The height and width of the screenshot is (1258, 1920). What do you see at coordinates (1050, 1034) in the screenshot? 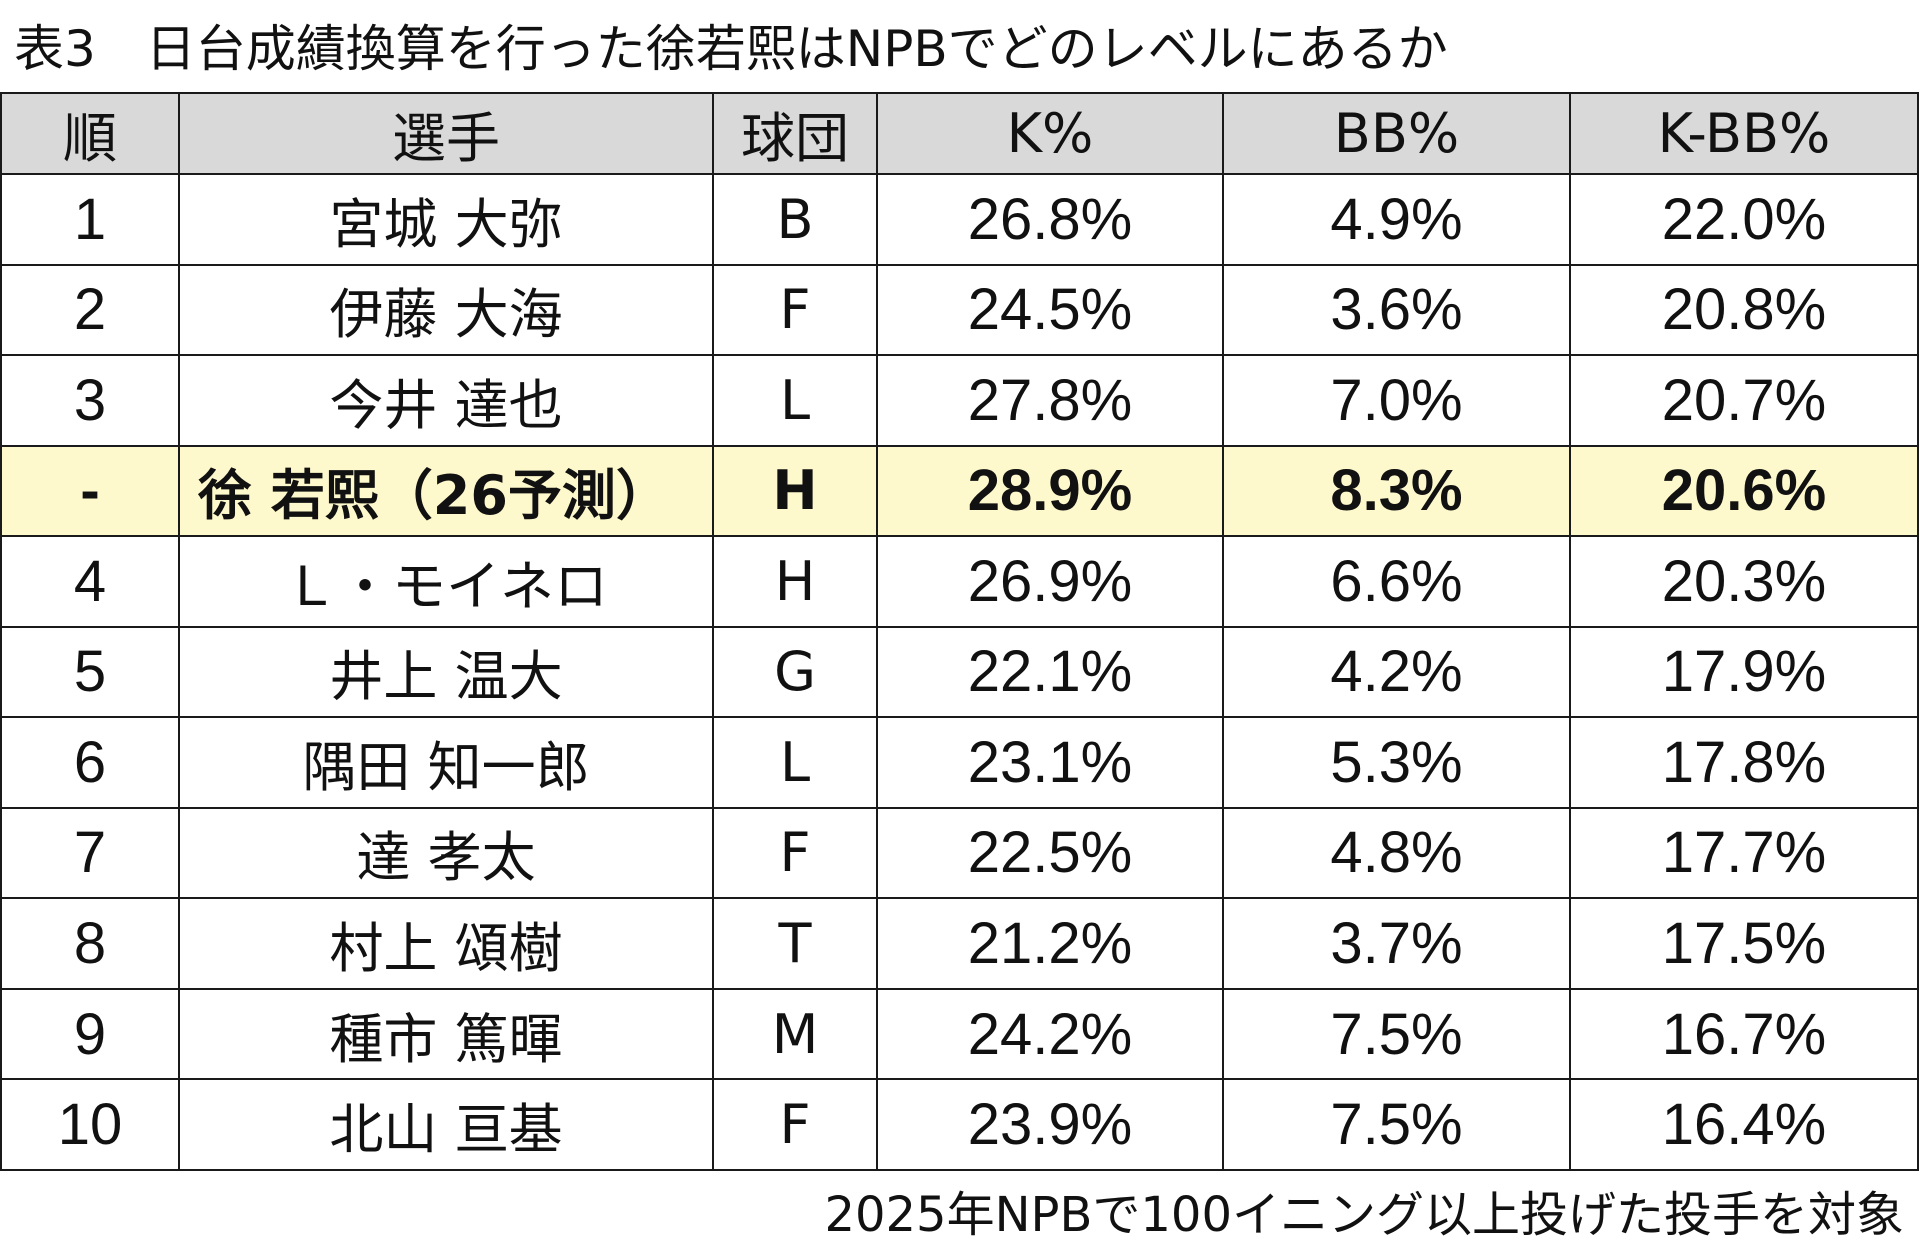
I see `cell-k-pct: 24.2%` at bounding box center [1050, 1034].